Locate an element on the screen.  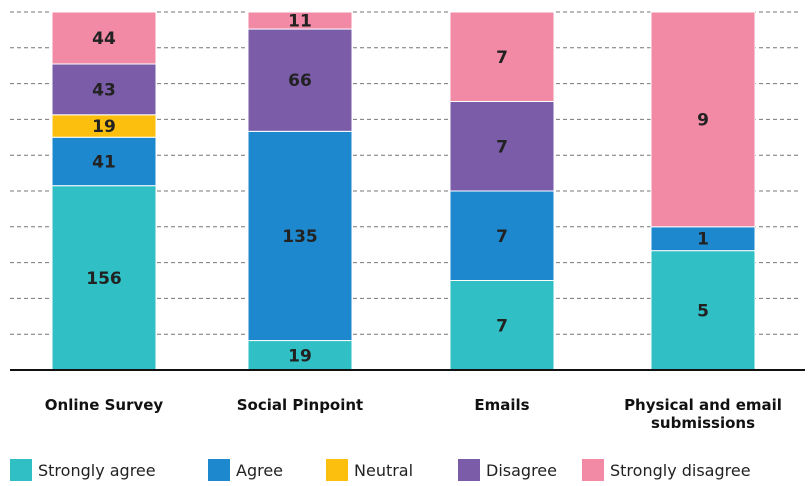
legend-item: Strongly disagree is located at coordinates (666, 470).